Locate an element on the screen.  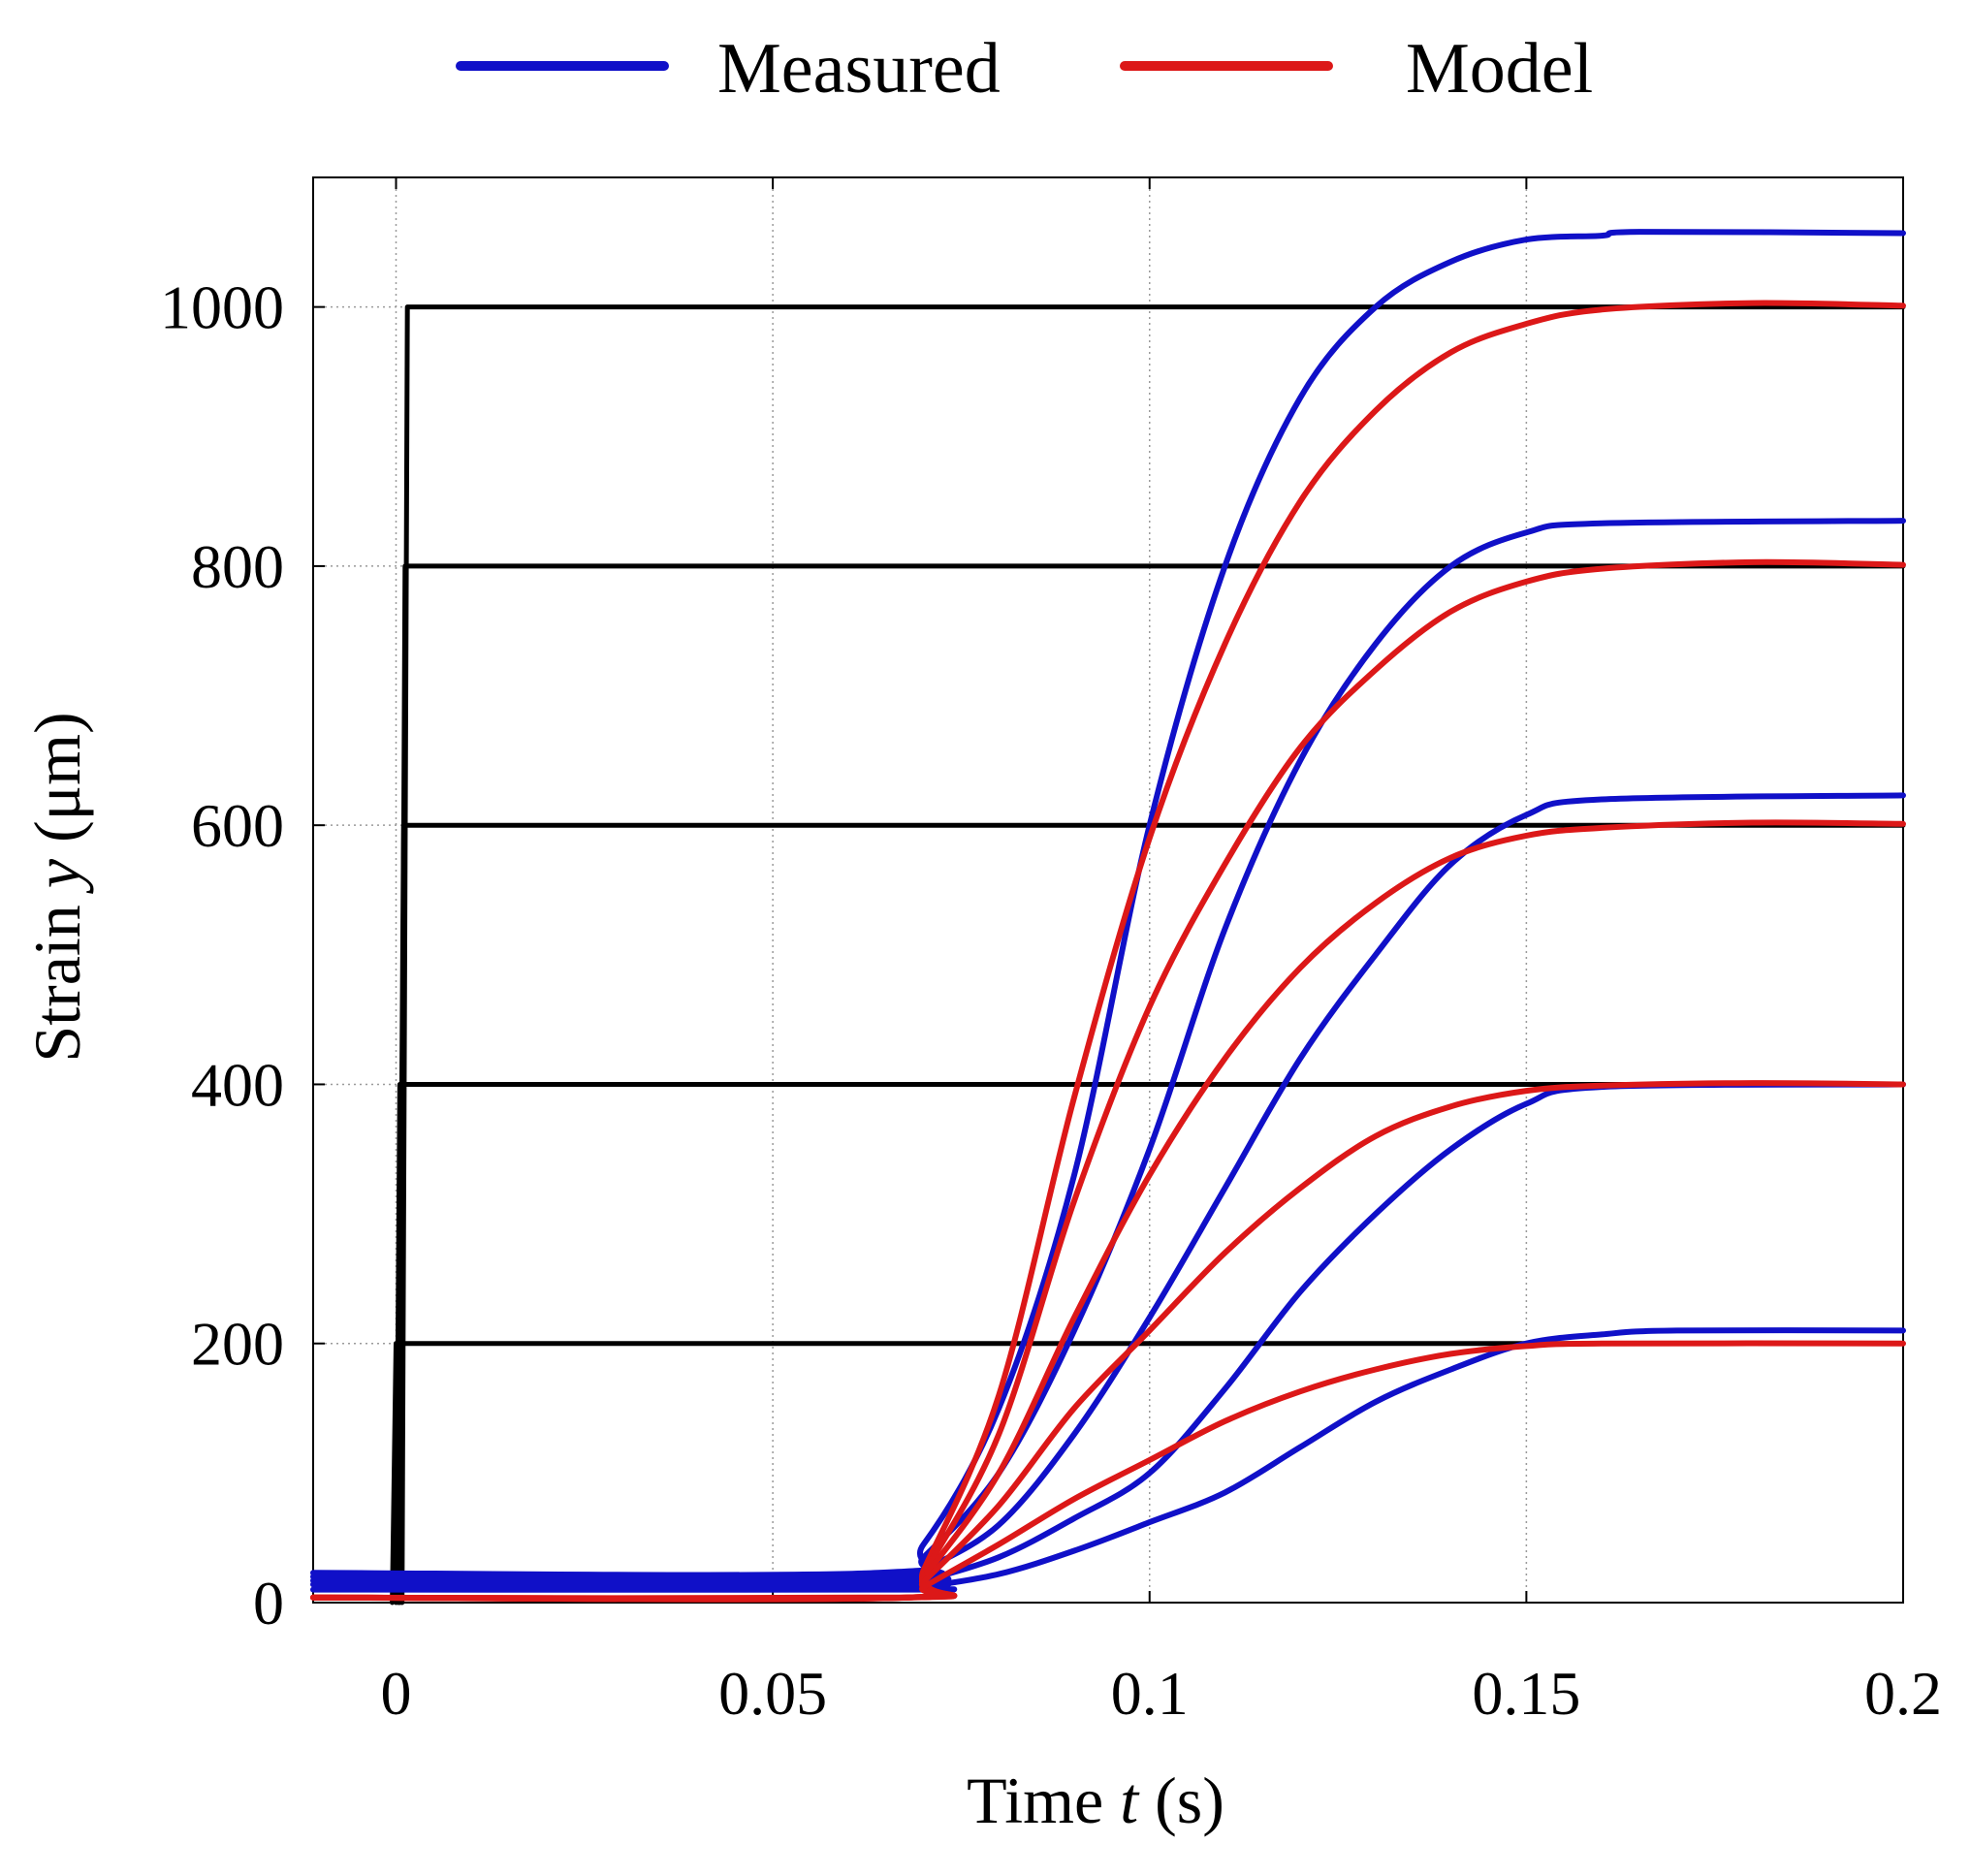
x-tick-label: 0.2 is located at coordinates (1903, 1693).